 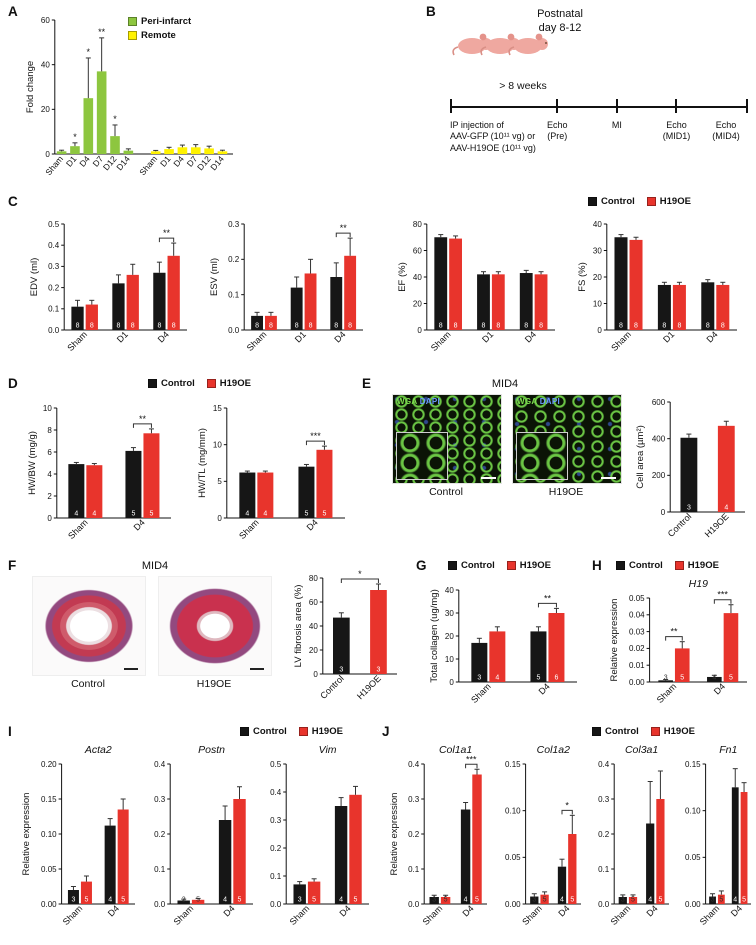 I want to click on postnatal-text: Postnatal day 8-12, so click(x=560, y=21).